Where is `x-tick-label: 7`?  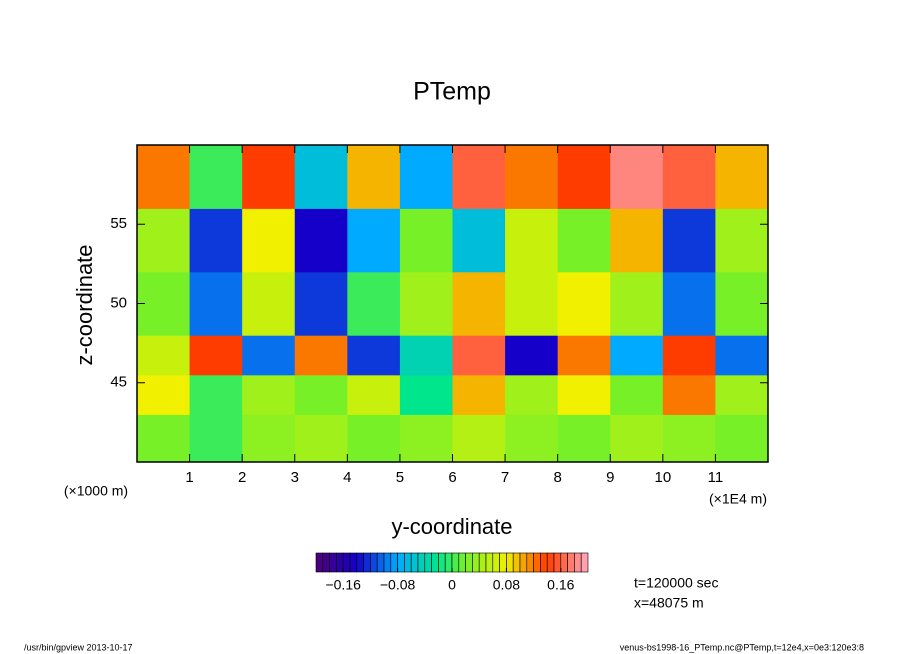 x-tick-label: 7 is located at coordinates (505, 477).